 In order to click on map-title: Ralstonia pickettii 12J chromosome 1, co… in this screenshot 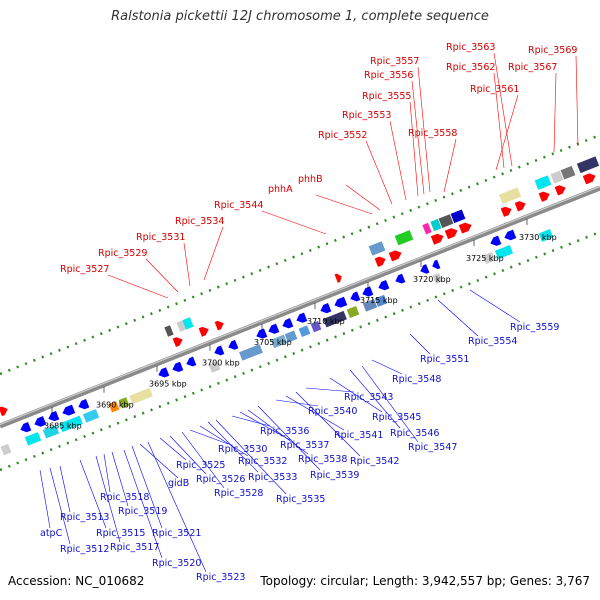, I will do `click(300, 16)`.